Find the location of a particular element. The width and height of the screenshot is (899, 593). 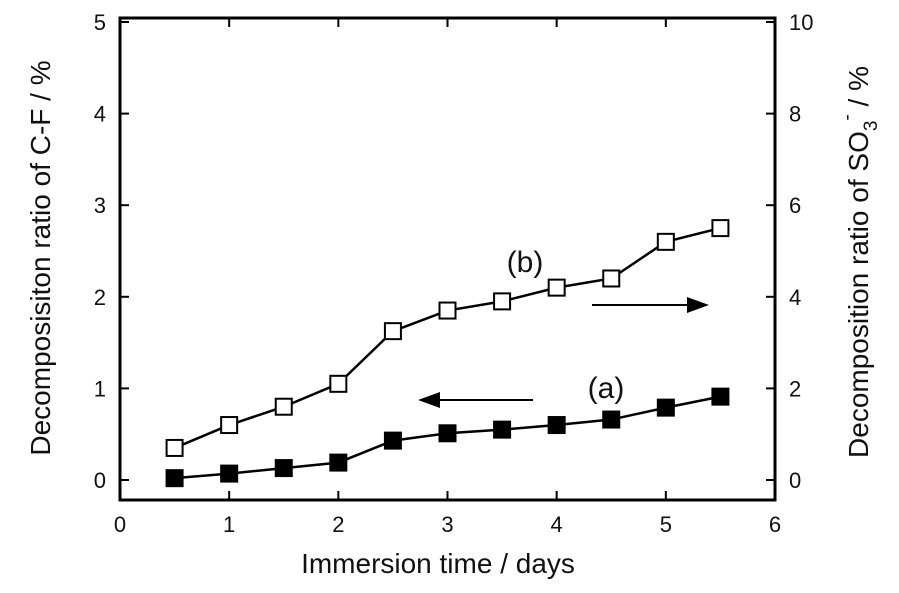

x-tick-label: 5 is located at coordinates (666, 524).